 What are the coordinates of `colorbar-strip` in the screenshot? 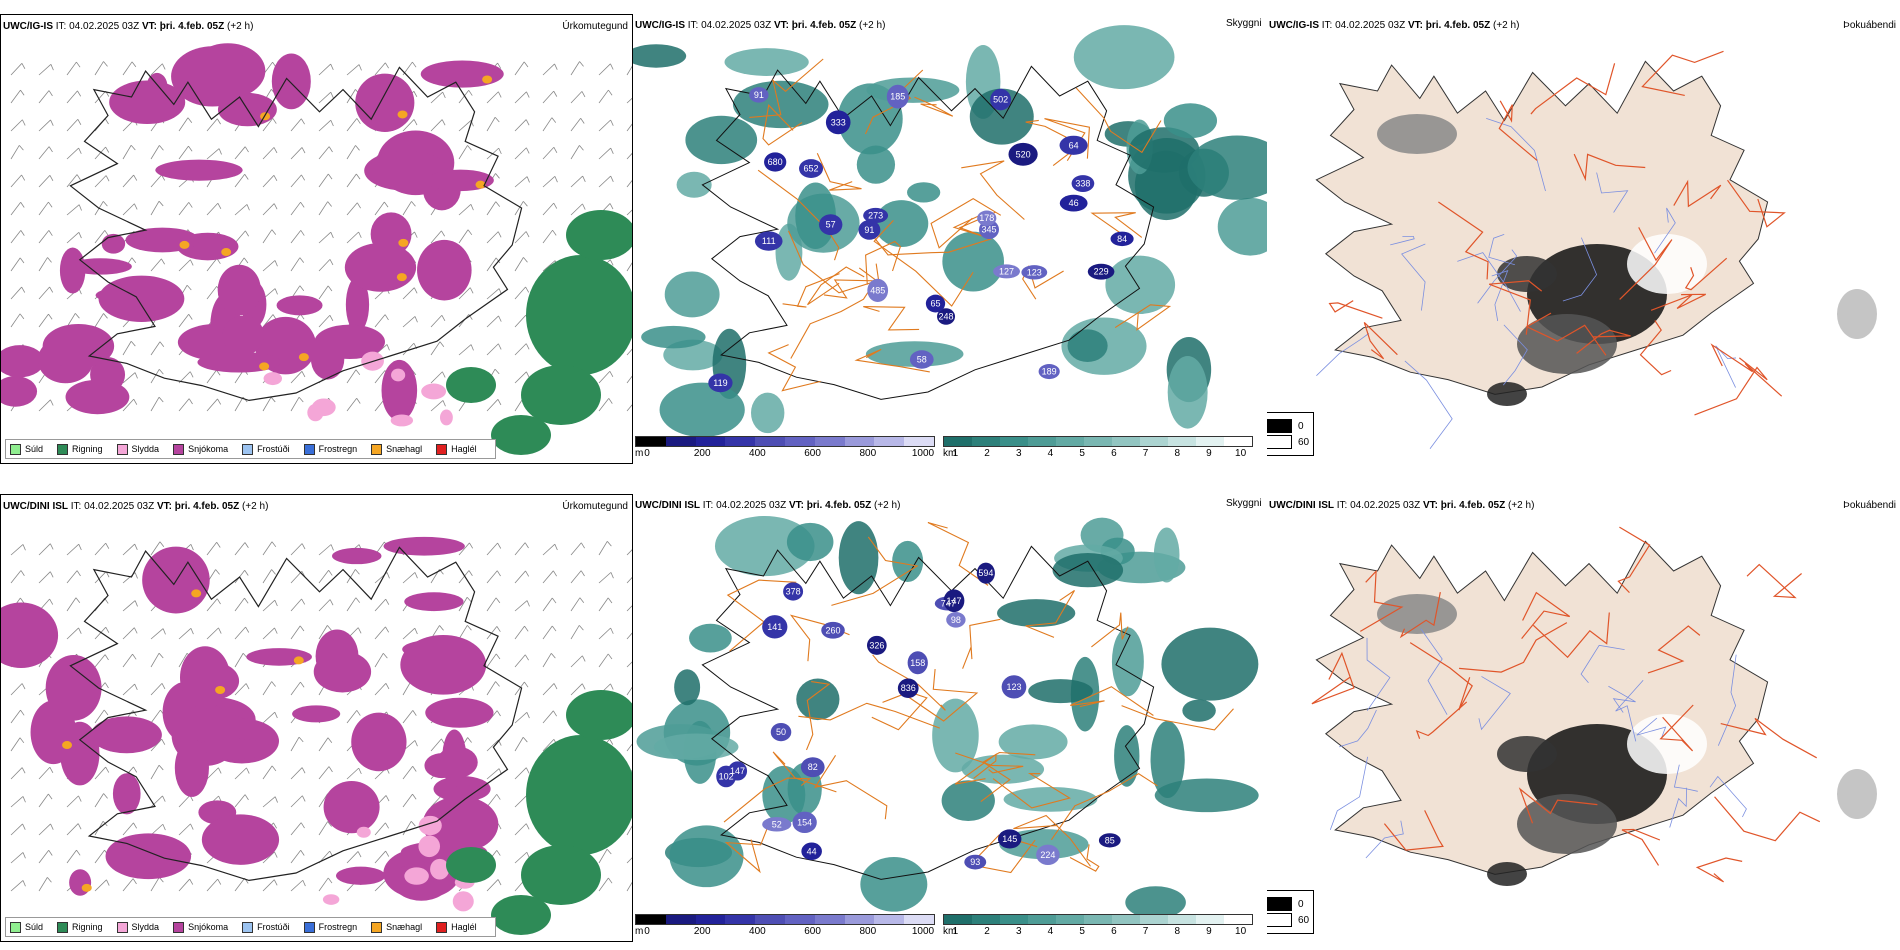 It's located at (1098, 919).